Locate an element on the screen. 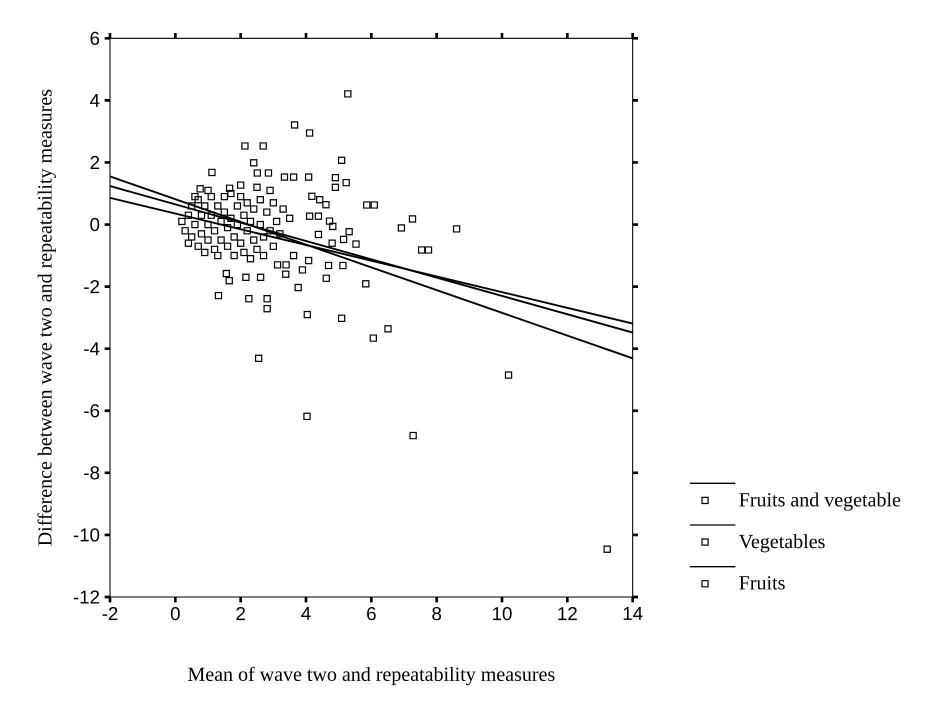 The image size is (928, 702). y-axis-title: Difference between wave two and repeatability measures is located at coordinates (46, 318).